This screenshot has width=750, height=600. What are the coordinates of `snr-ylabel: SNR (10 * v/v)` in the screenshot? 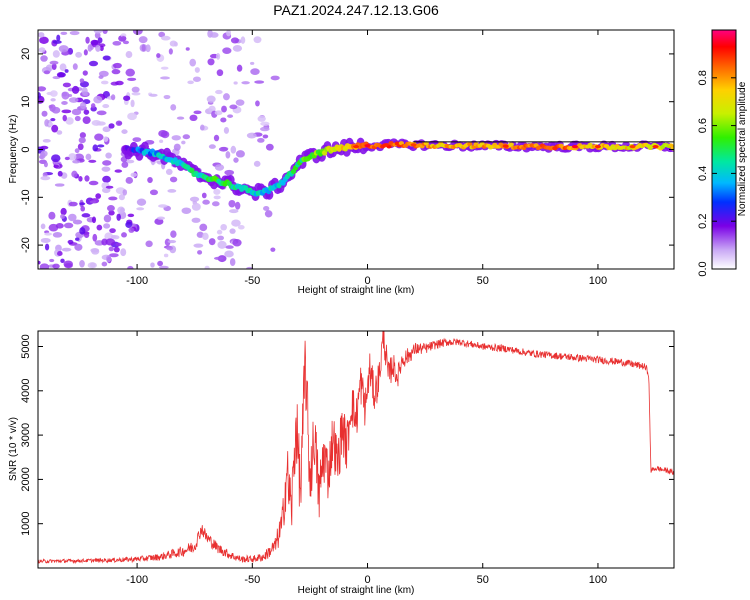 It's located at (13, 449).